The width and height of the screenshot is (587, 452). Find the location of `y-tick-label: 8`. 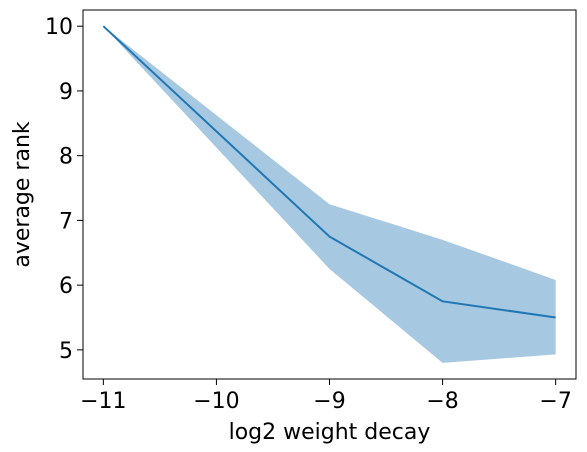

y-tick-label: 8 is located at coordinates (66, 157).